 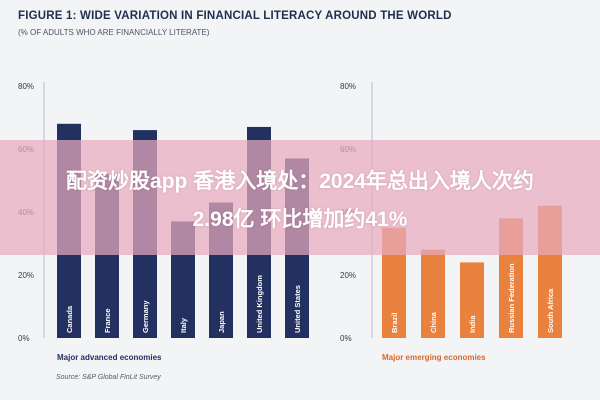 I want to click on bar-category-label: United States, so click(x=297, y=309).